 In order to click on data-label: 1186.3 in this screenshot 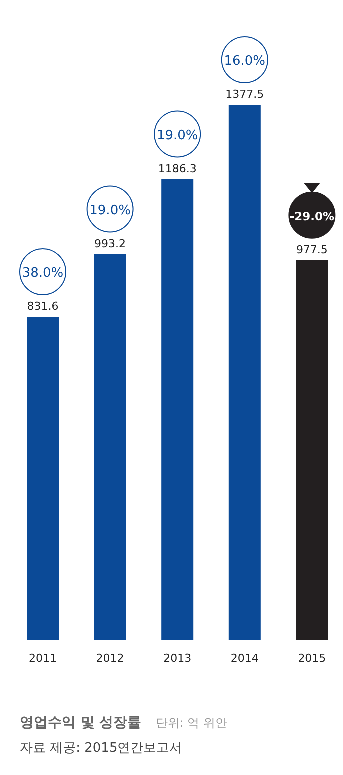, I will do `click(177, 169)`.